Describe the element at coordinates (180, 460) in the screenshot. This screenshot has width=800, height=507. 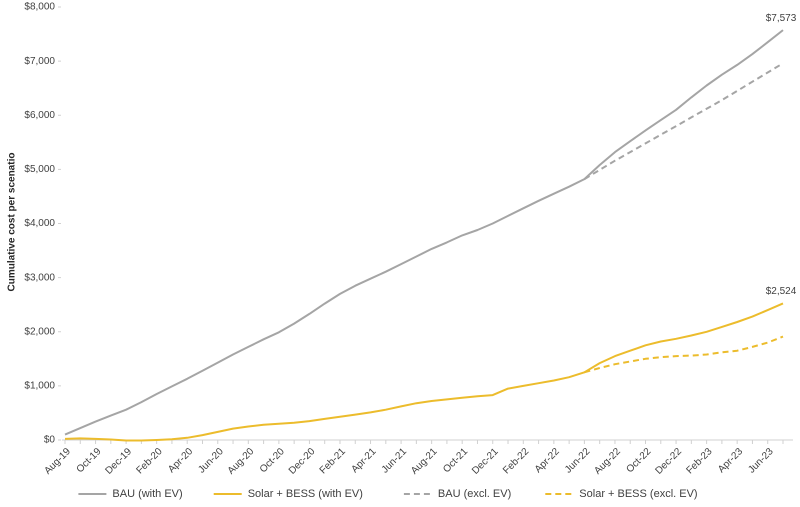
I see `x-tick-label: Apr-20` at that location.